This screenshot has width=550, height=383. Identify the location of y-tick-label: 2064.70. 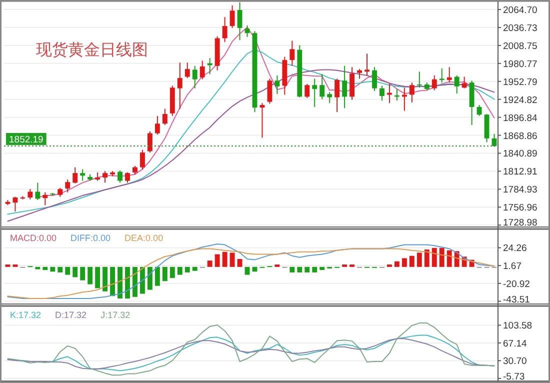
(520, 10).